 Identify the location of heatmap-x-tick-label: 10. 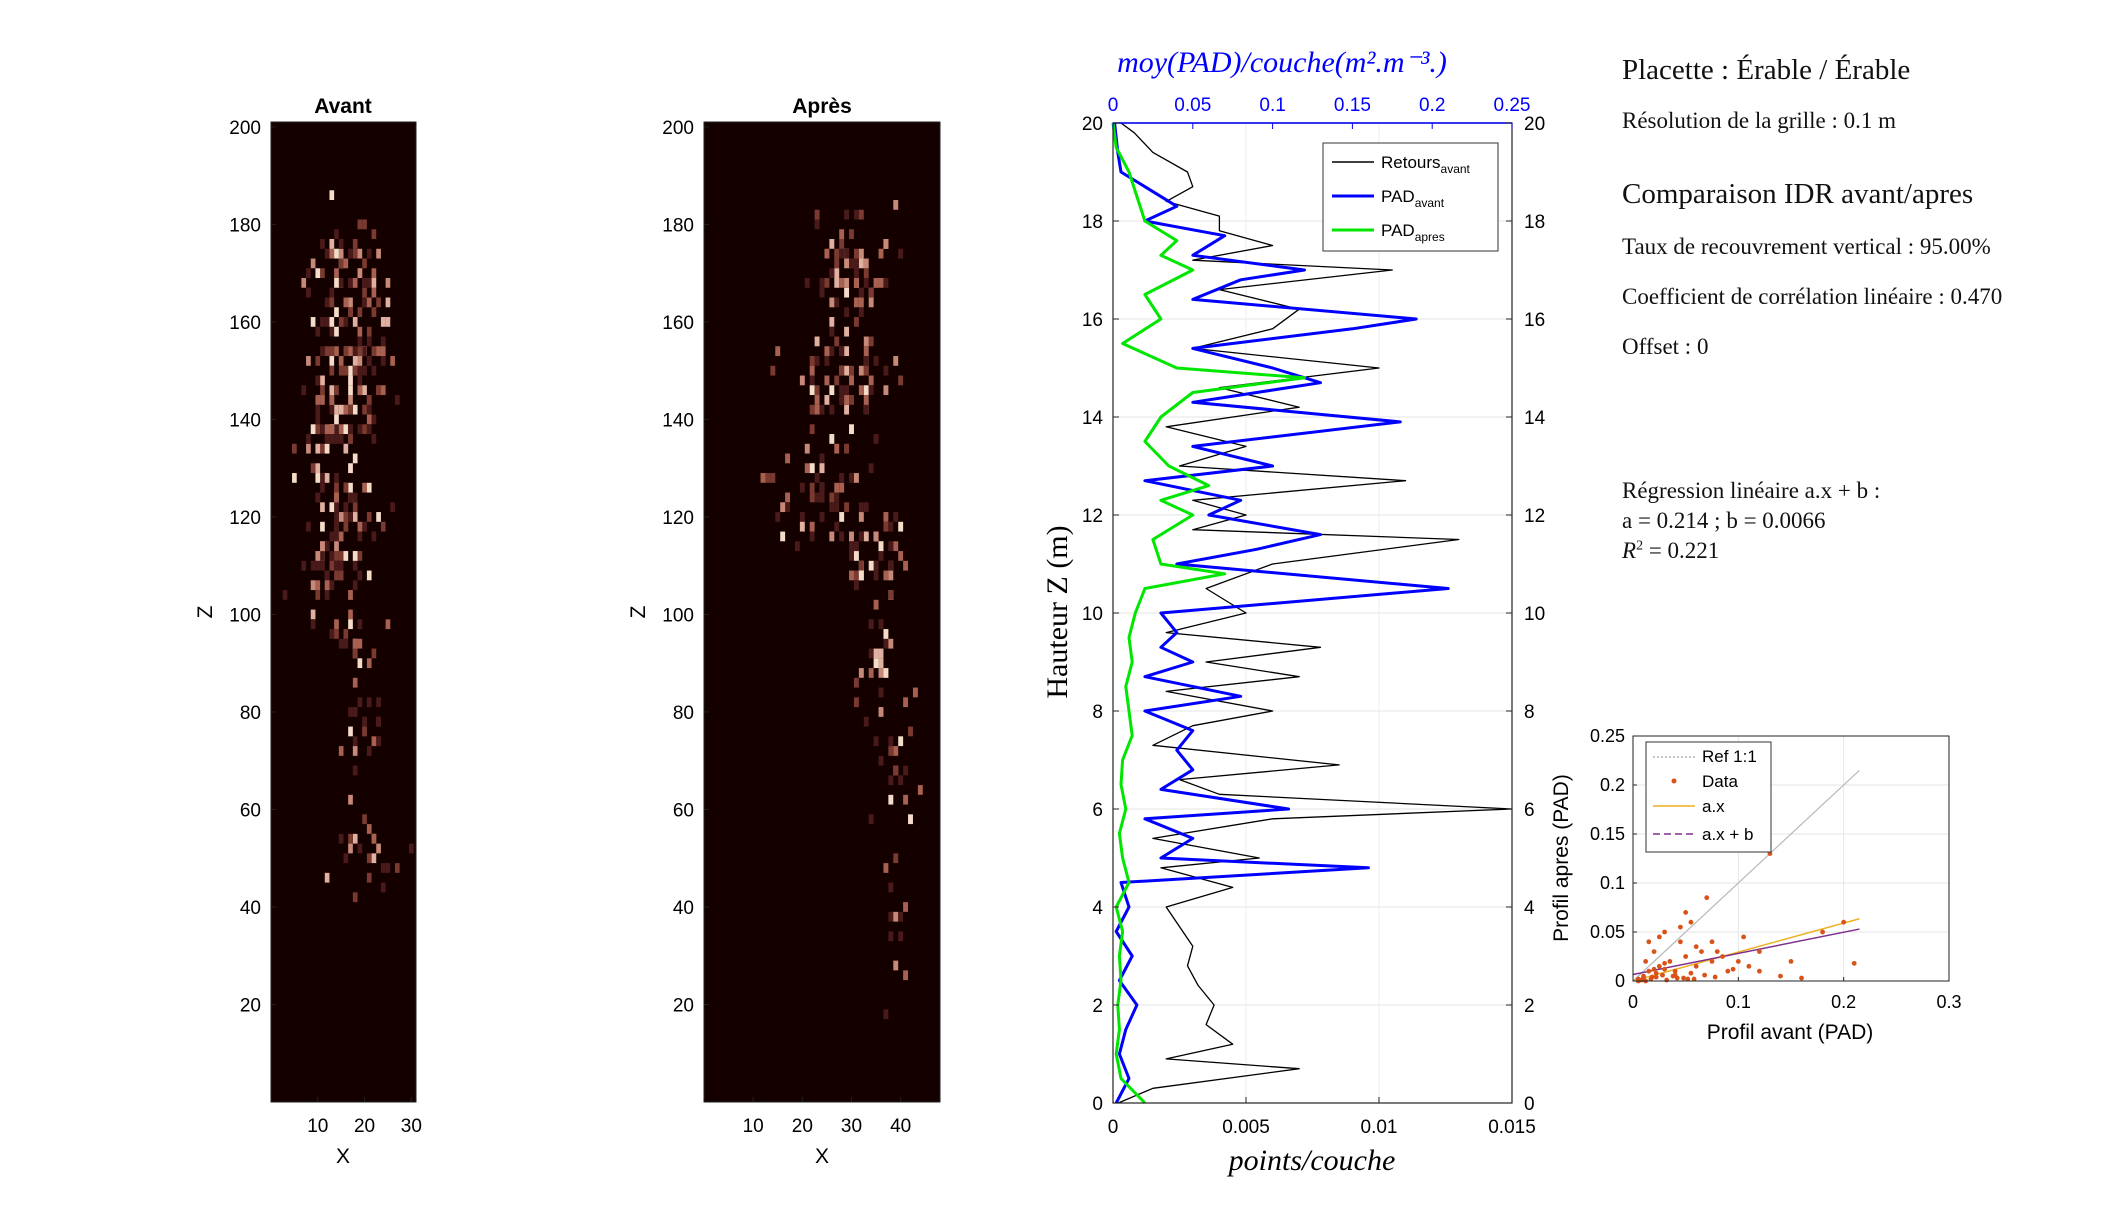
(317, 1126).